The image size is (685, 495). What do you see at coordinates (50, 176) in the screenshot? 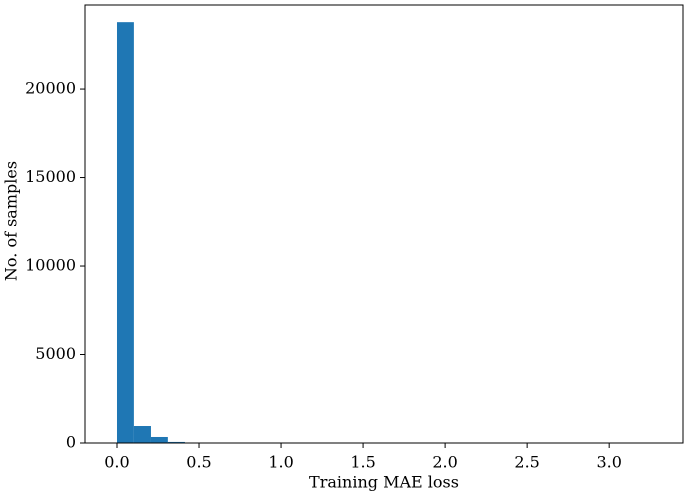
I see `y-tick-label: 15000` at bounding box center [50, 176].